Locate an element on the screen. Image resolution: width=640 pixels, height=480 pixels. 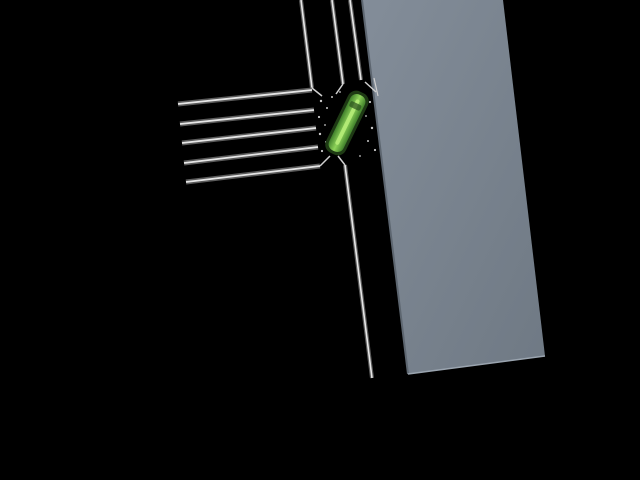
player-vehicle is located at coordinates (347, 123).